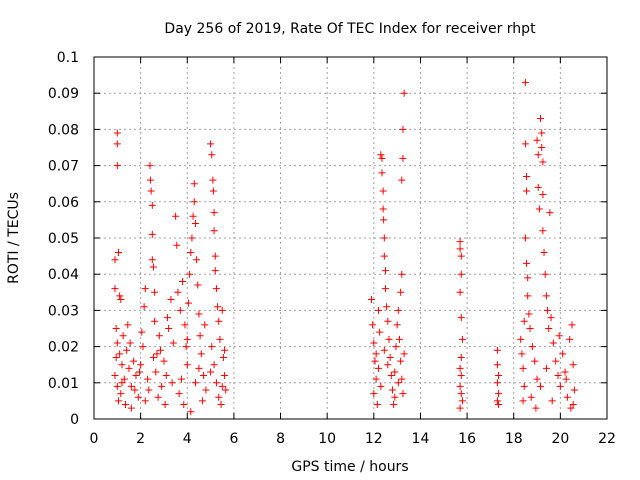 This screenshot has width=640, height=480. What do you see at coordinates (233, 439) in the screenshot?
I see `x-tick-label: 6` at bounding box center [233, 439].